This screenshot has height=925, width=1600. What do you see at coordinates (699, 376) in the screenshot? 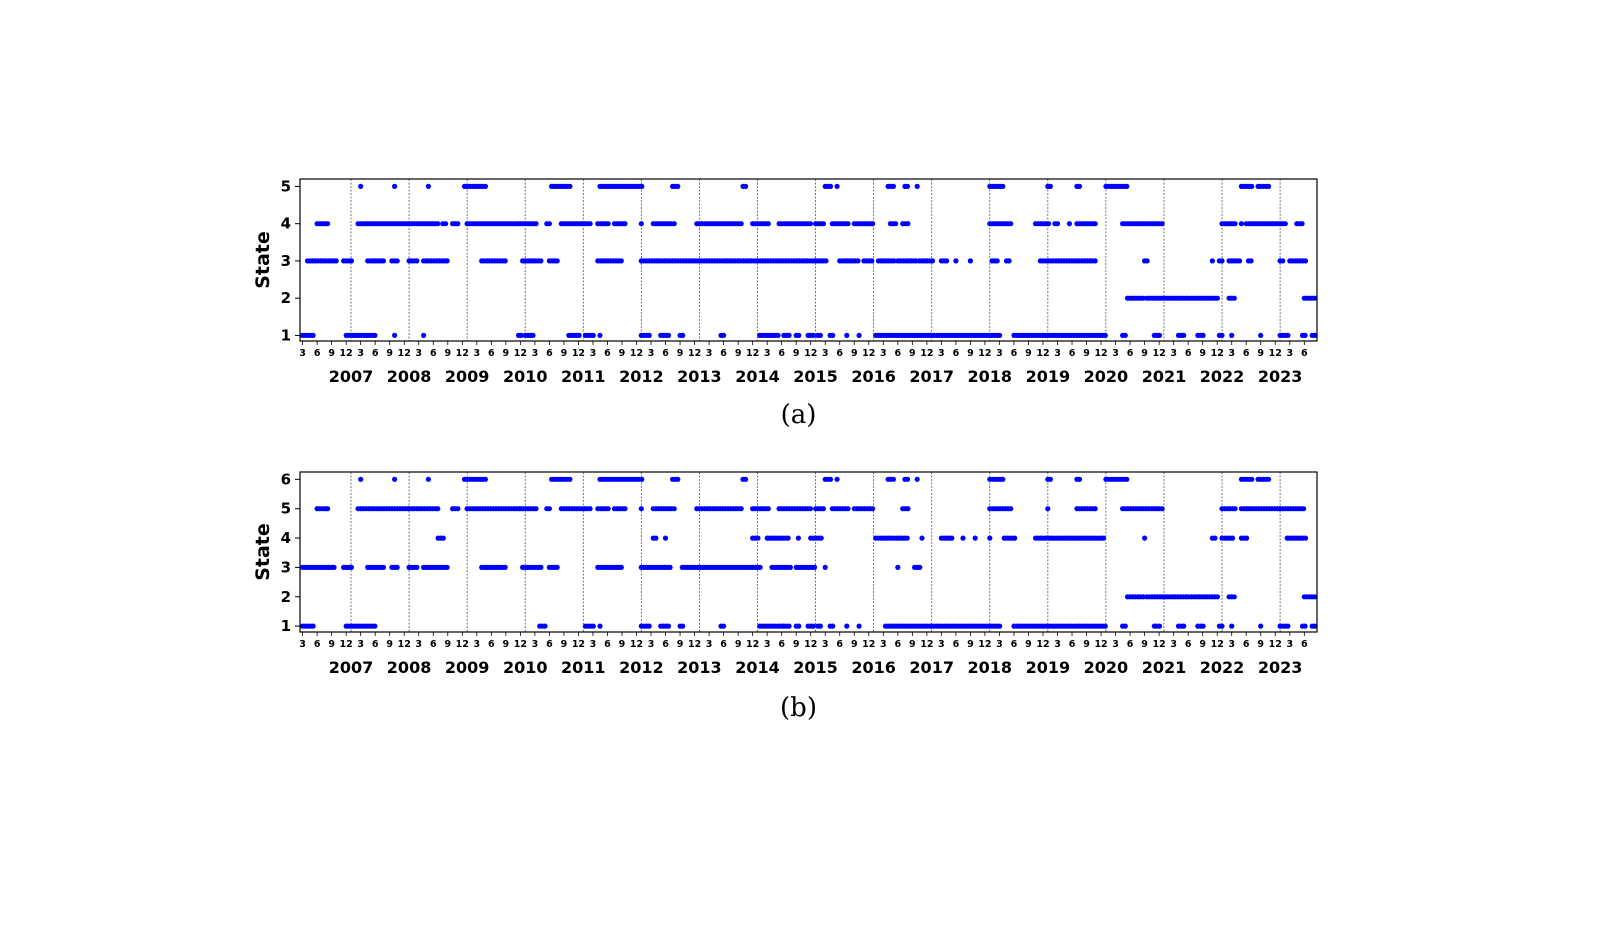
I see `year-label: 2013` at bounding box center [699, 376].